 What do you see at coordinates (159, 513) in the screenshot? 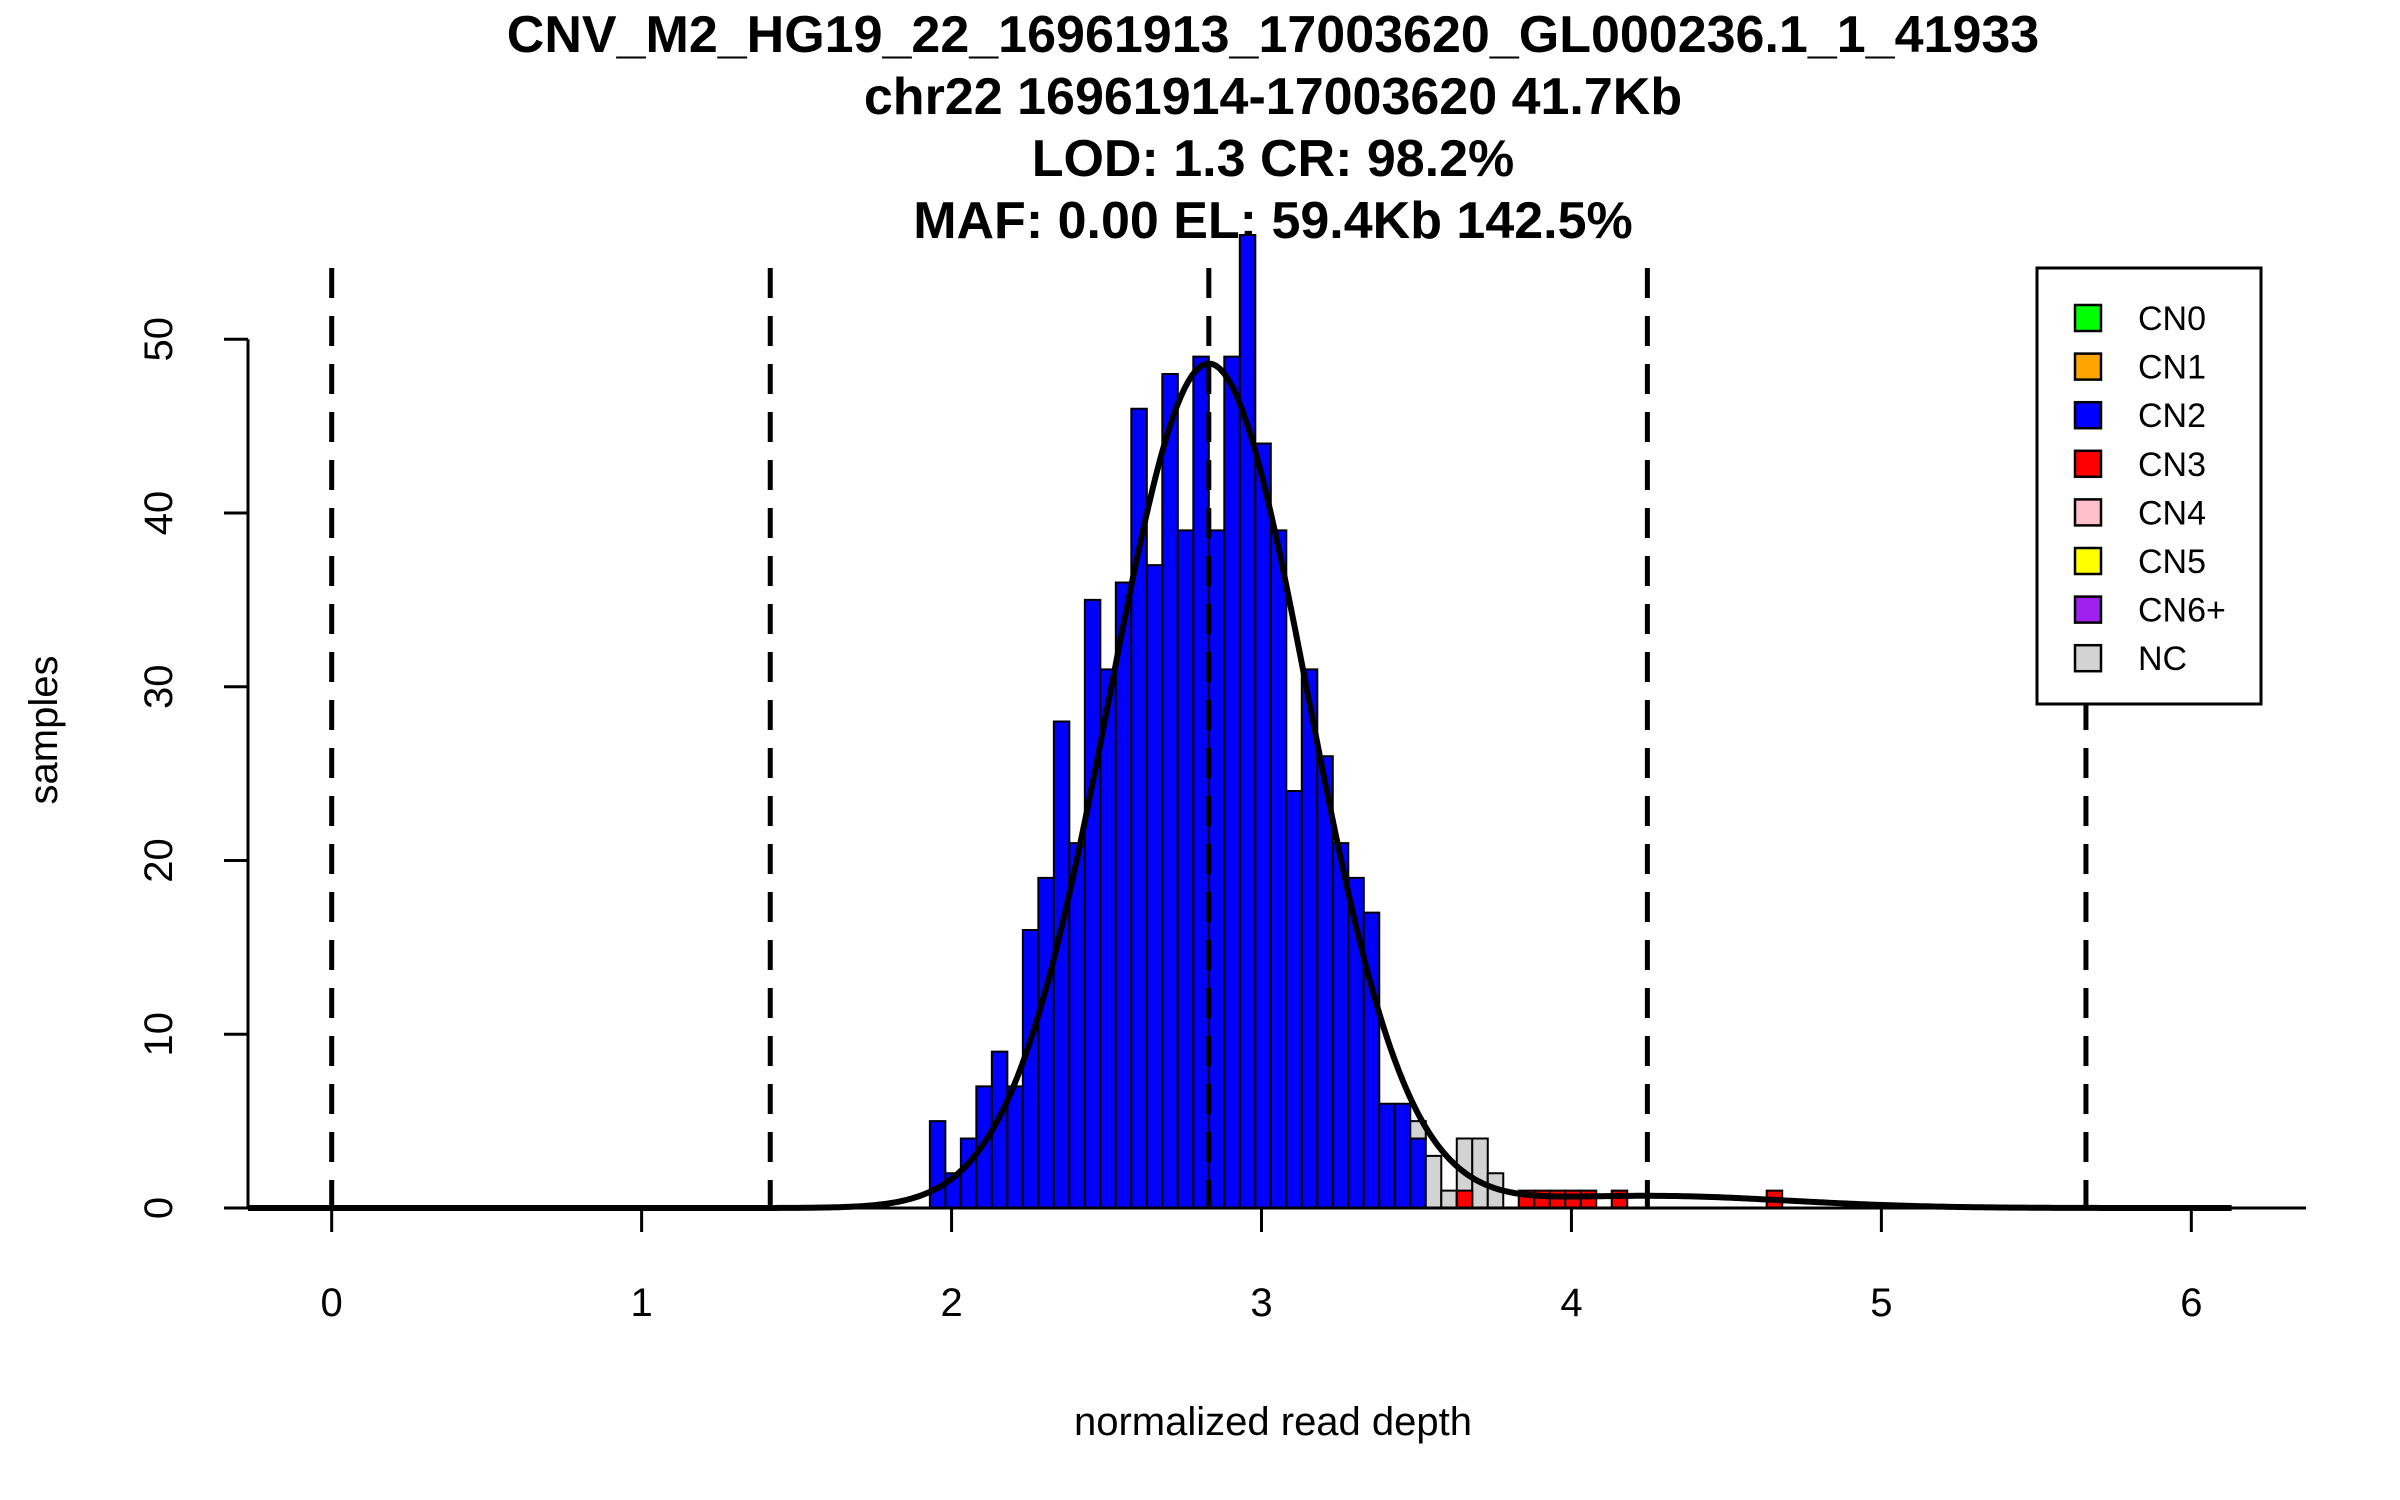
I see `y-tick-label: 40` at bounding box center [159, 513].